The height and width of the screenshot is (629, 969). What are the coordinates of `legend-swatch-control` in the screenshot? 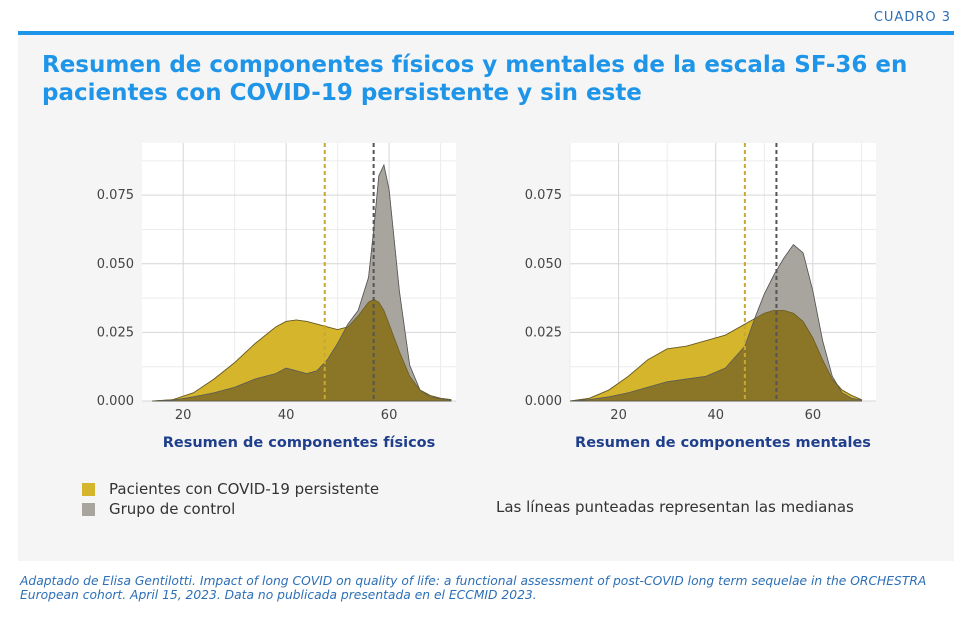 It's located at (88, 509).